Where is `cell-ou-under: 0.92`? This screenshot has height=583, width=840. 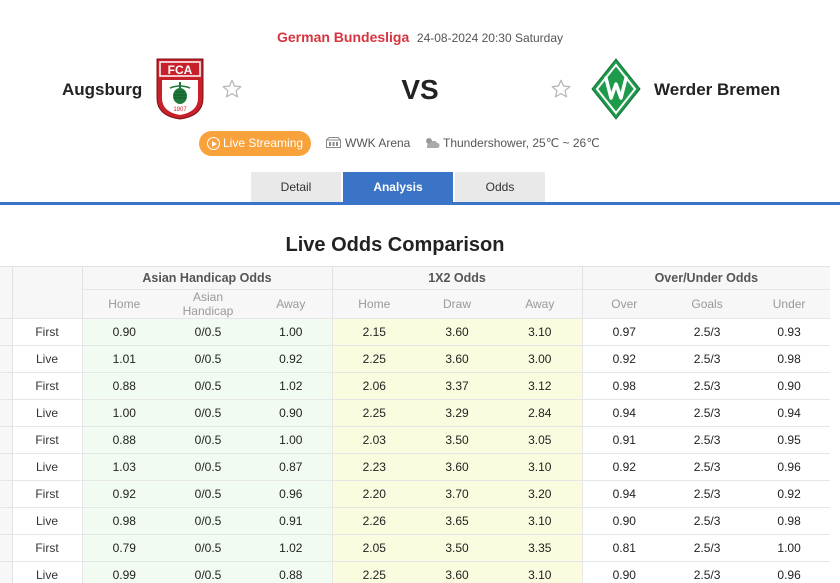 cell-ou-under: 0.92 is located at coordinates (789, 494).